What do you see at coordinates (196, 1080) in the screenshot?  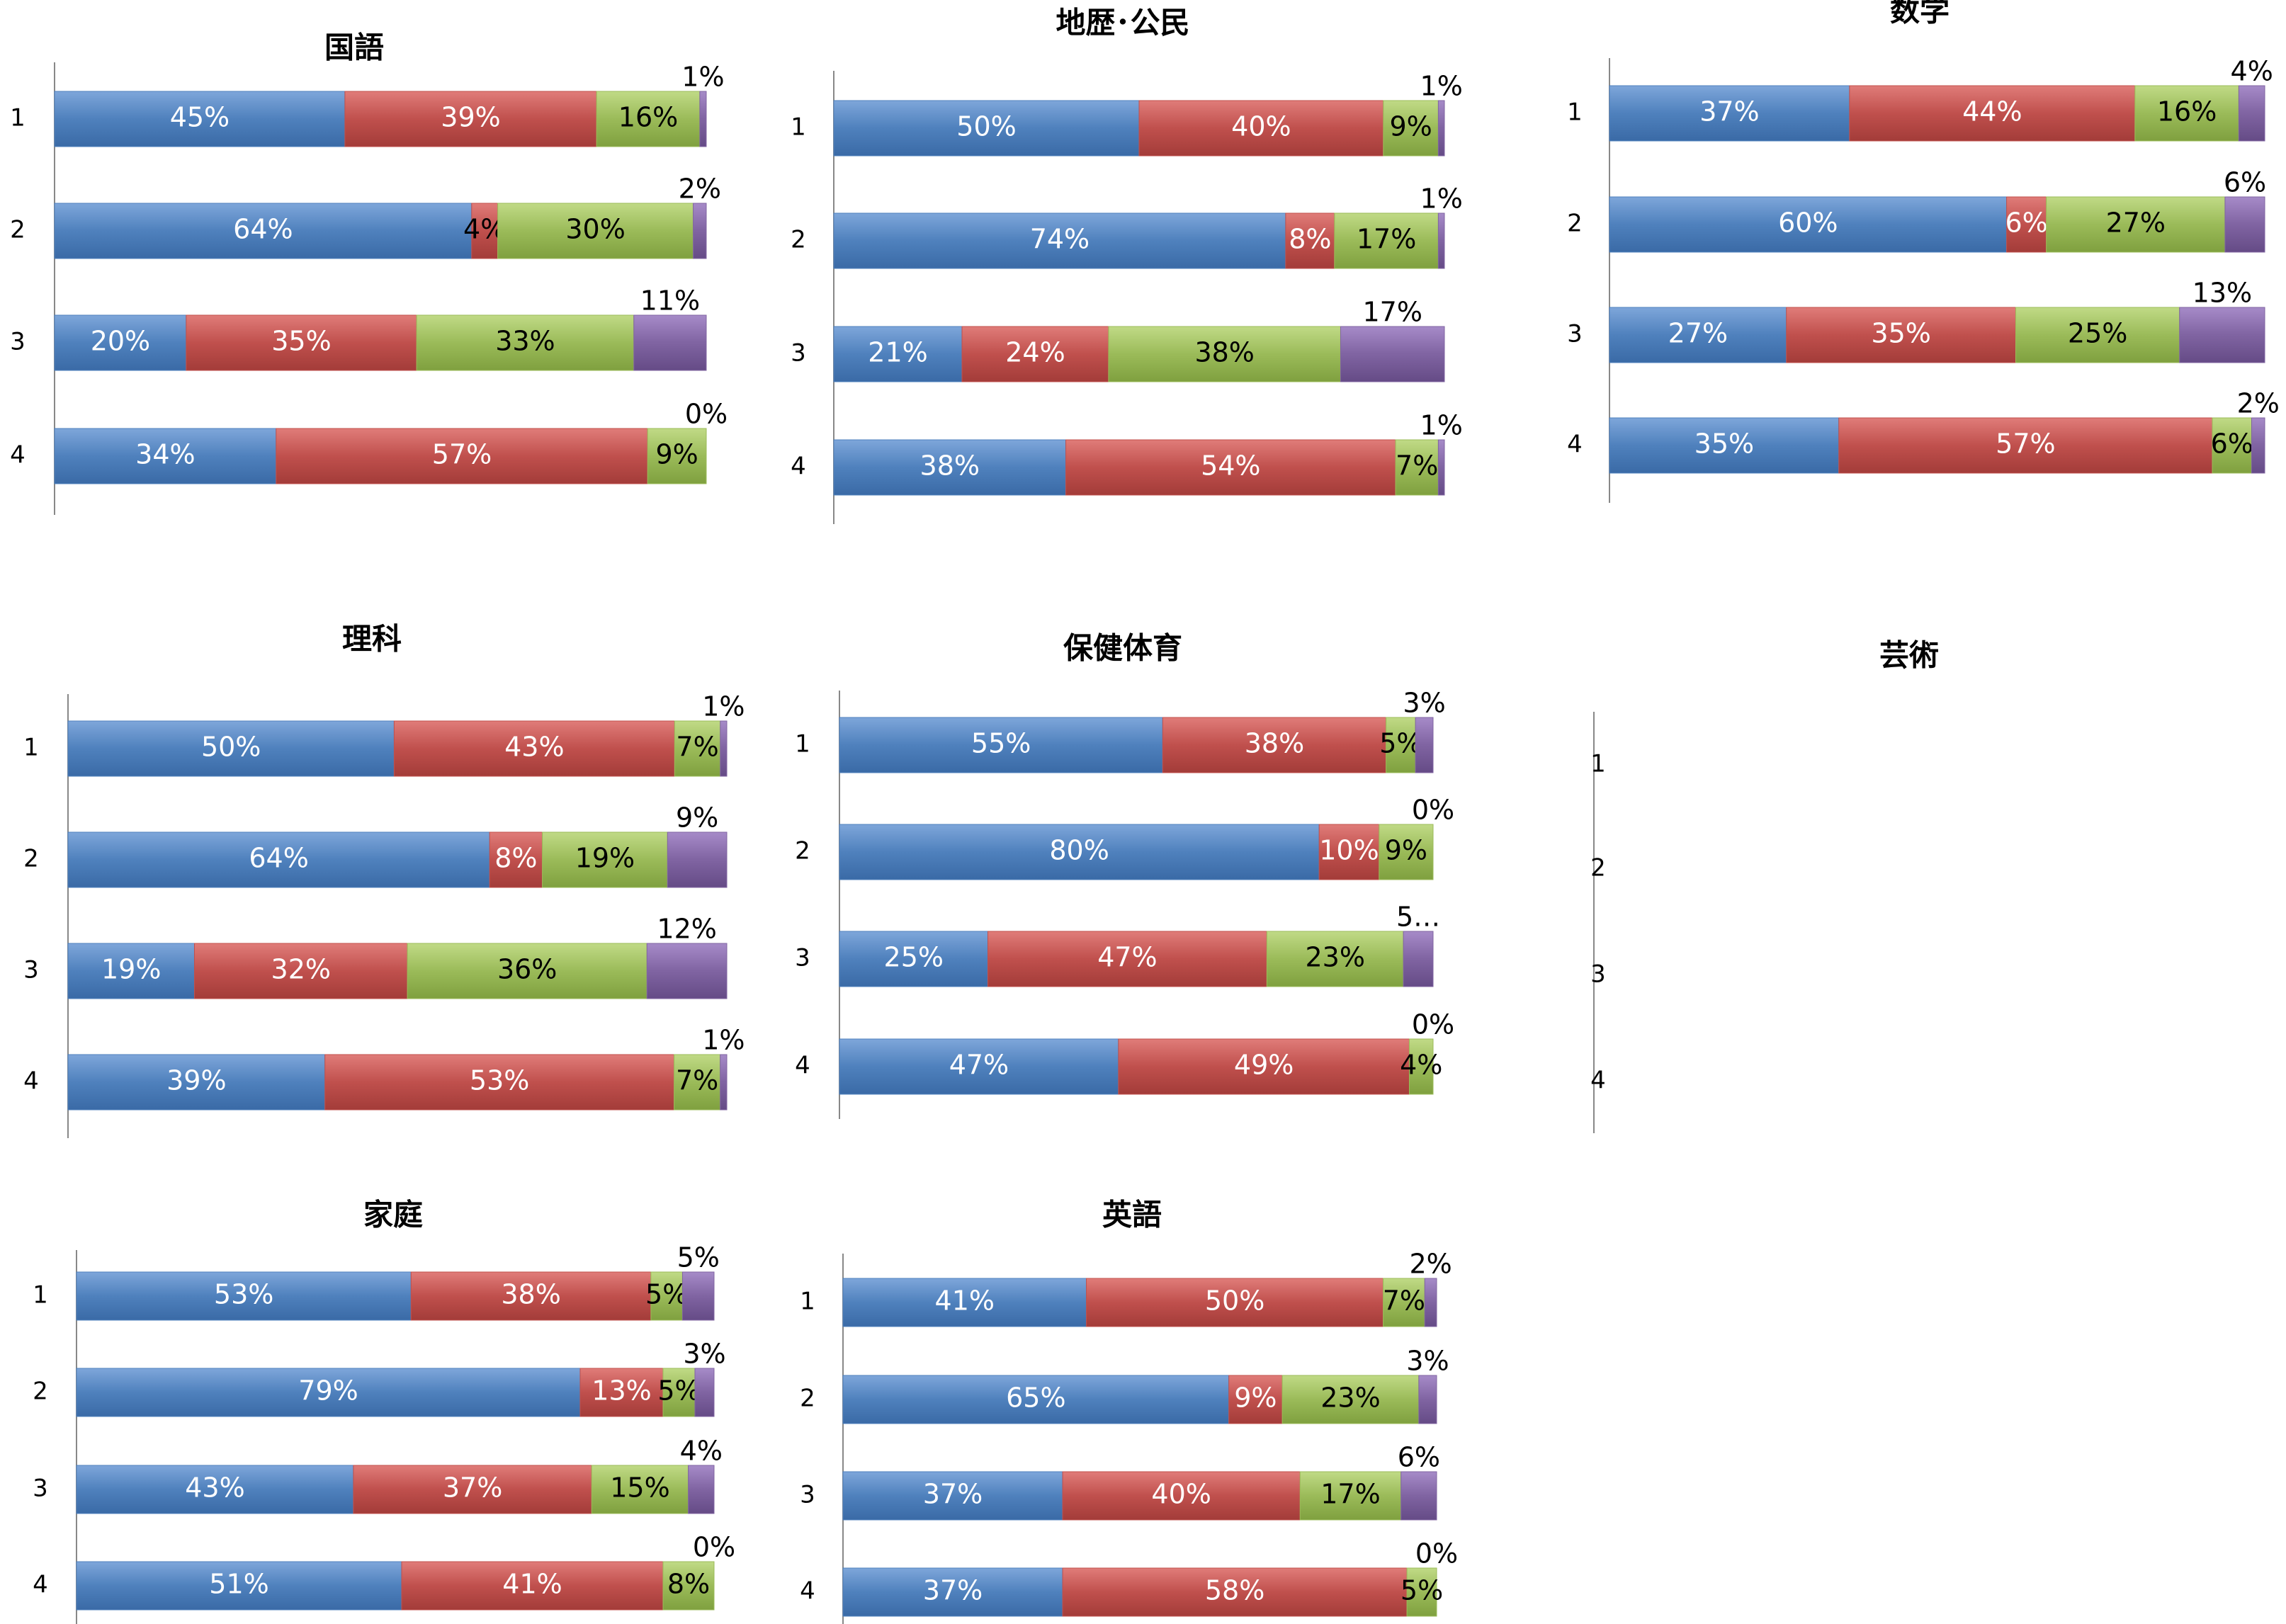 I see `data-label: 39%` at bounding box center [196, 1080].